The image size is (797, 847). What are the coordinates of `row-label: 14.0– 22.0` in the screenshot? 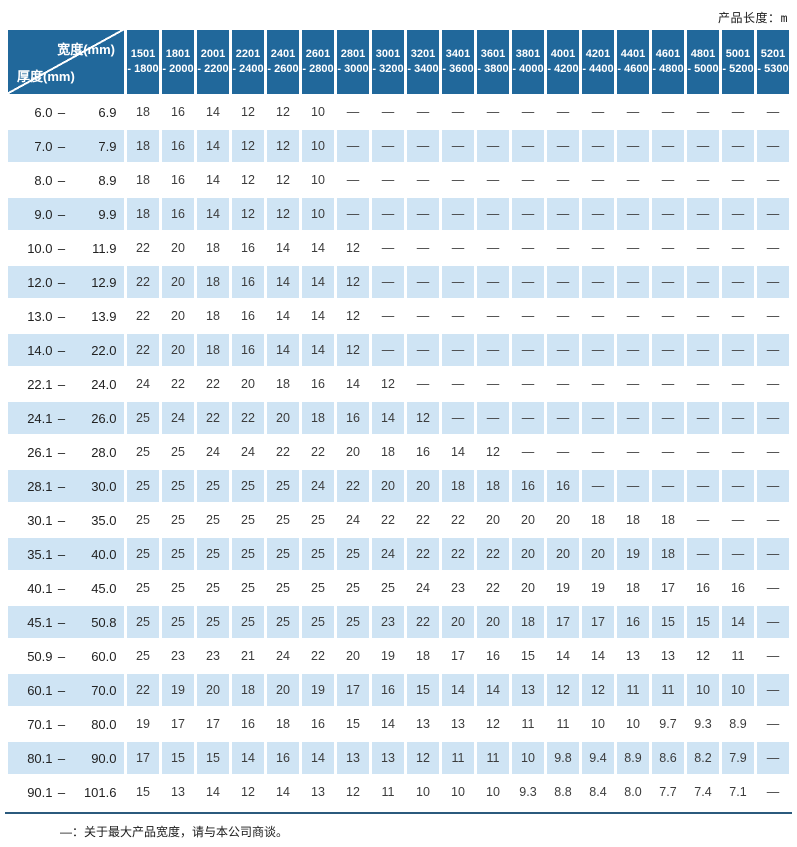 It's located at (66, 350).